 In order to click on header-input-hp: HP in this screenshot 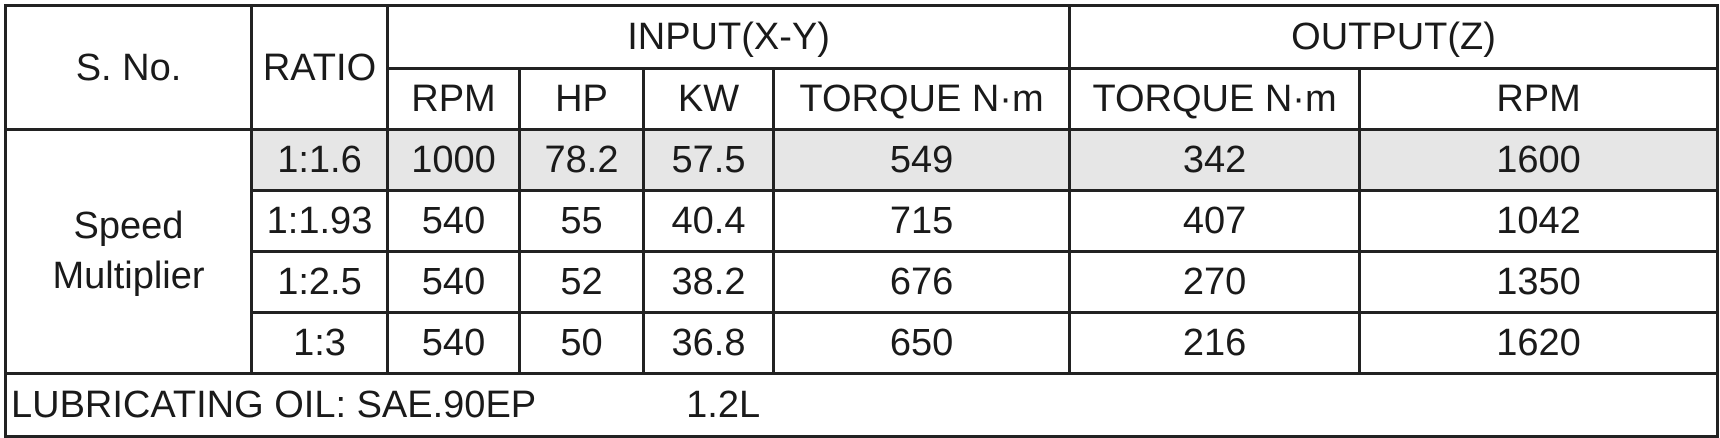, I will do `click(581, 99)`.